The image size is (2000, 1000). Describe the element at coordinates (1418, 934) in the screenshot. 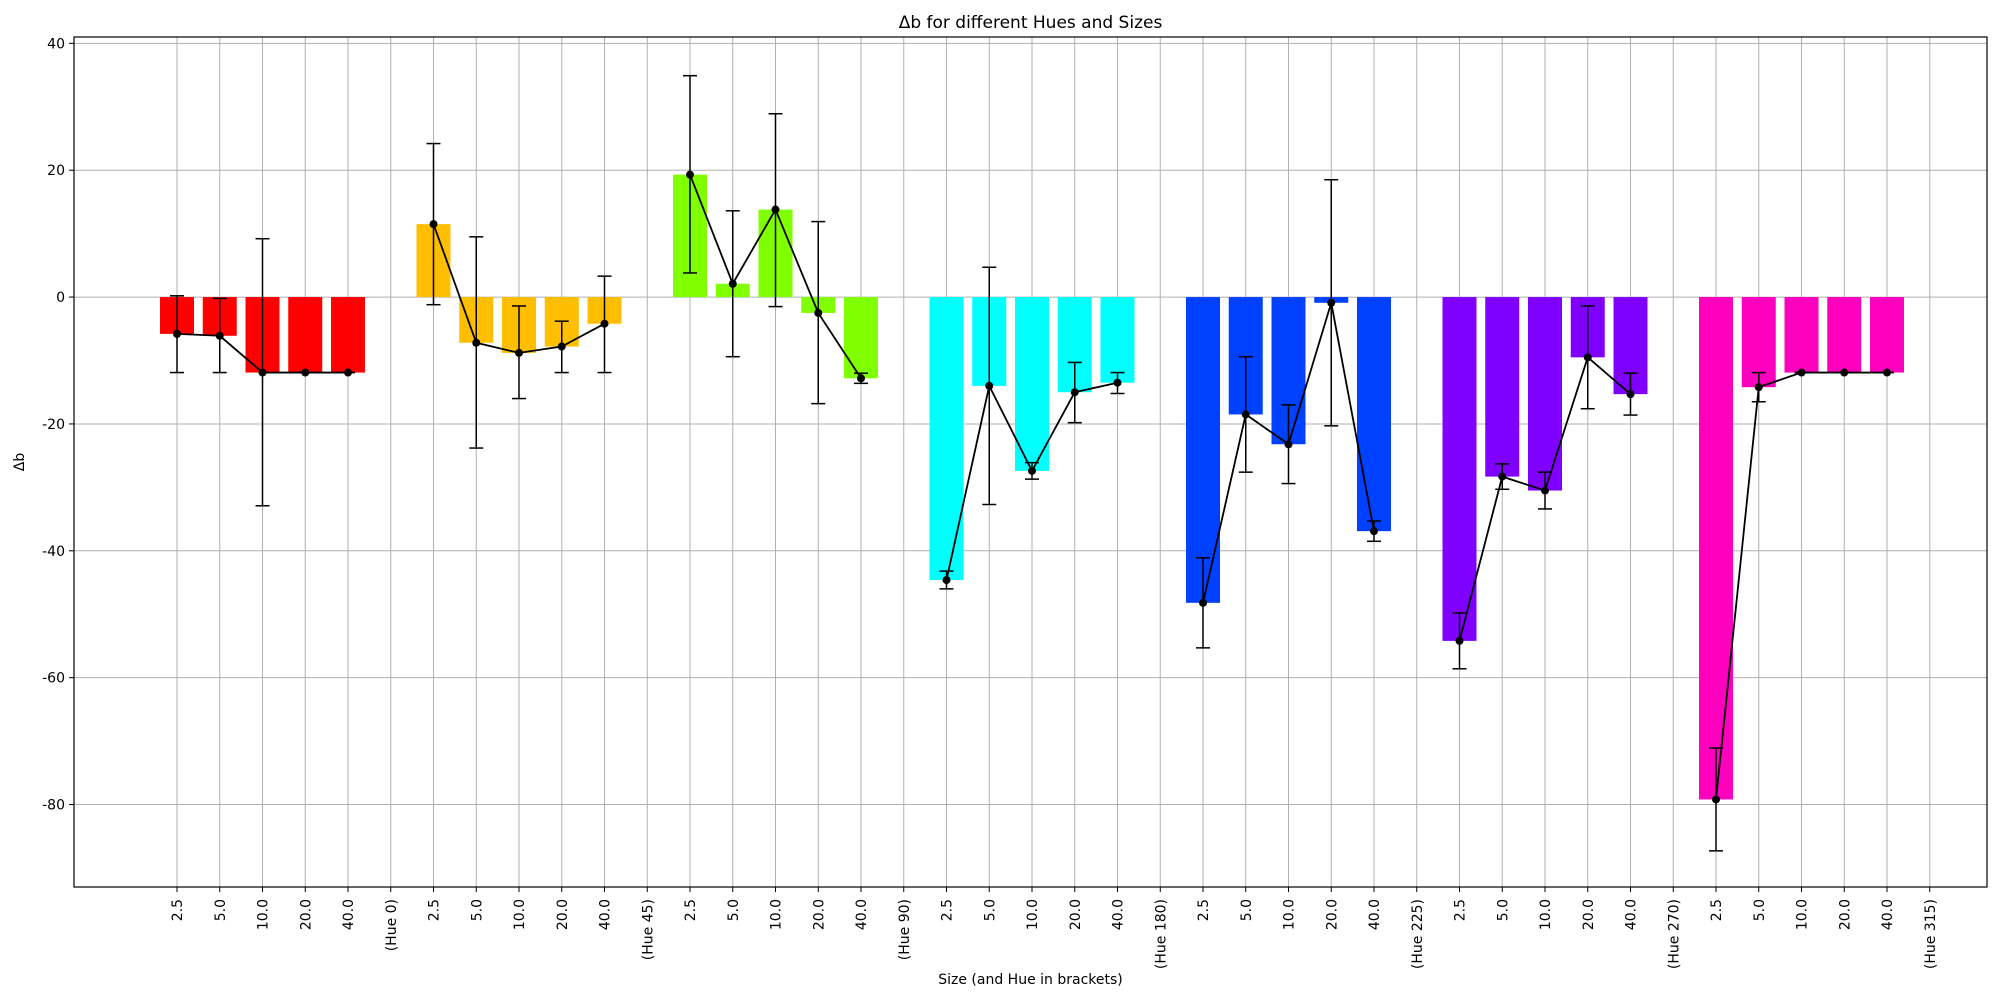

I see `x-tick-label-hue: (Hue 225)` at that location.